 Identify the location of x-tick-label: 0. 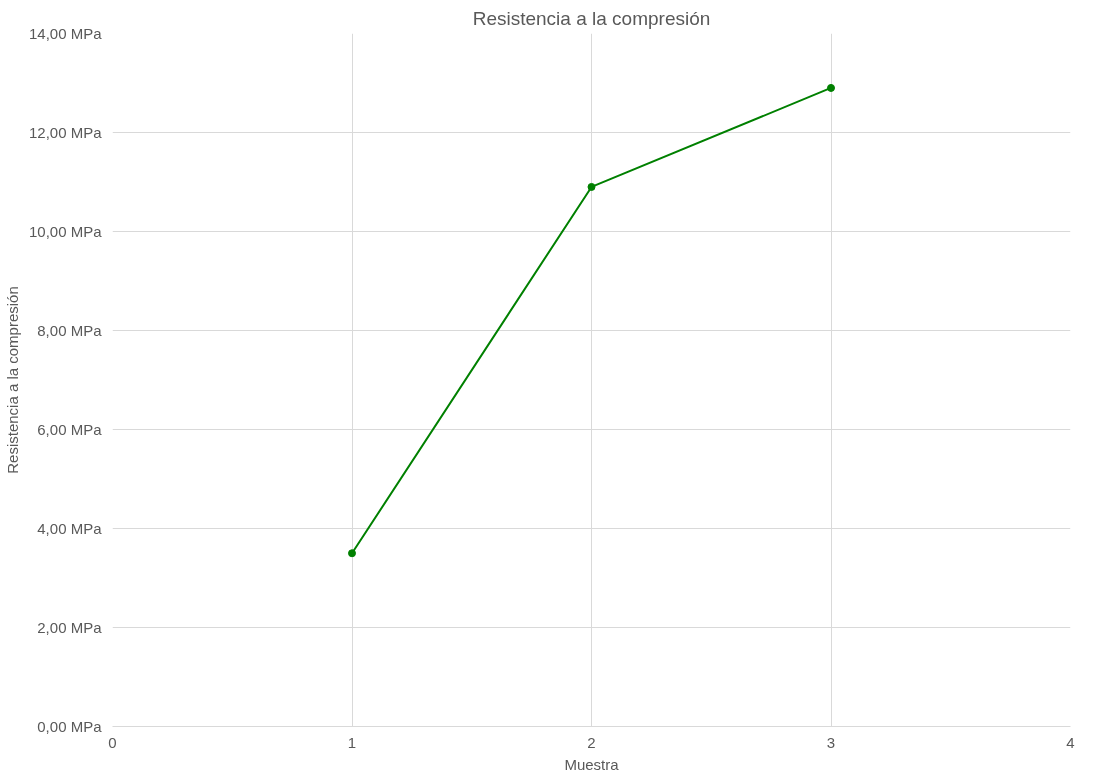
(112, 742).